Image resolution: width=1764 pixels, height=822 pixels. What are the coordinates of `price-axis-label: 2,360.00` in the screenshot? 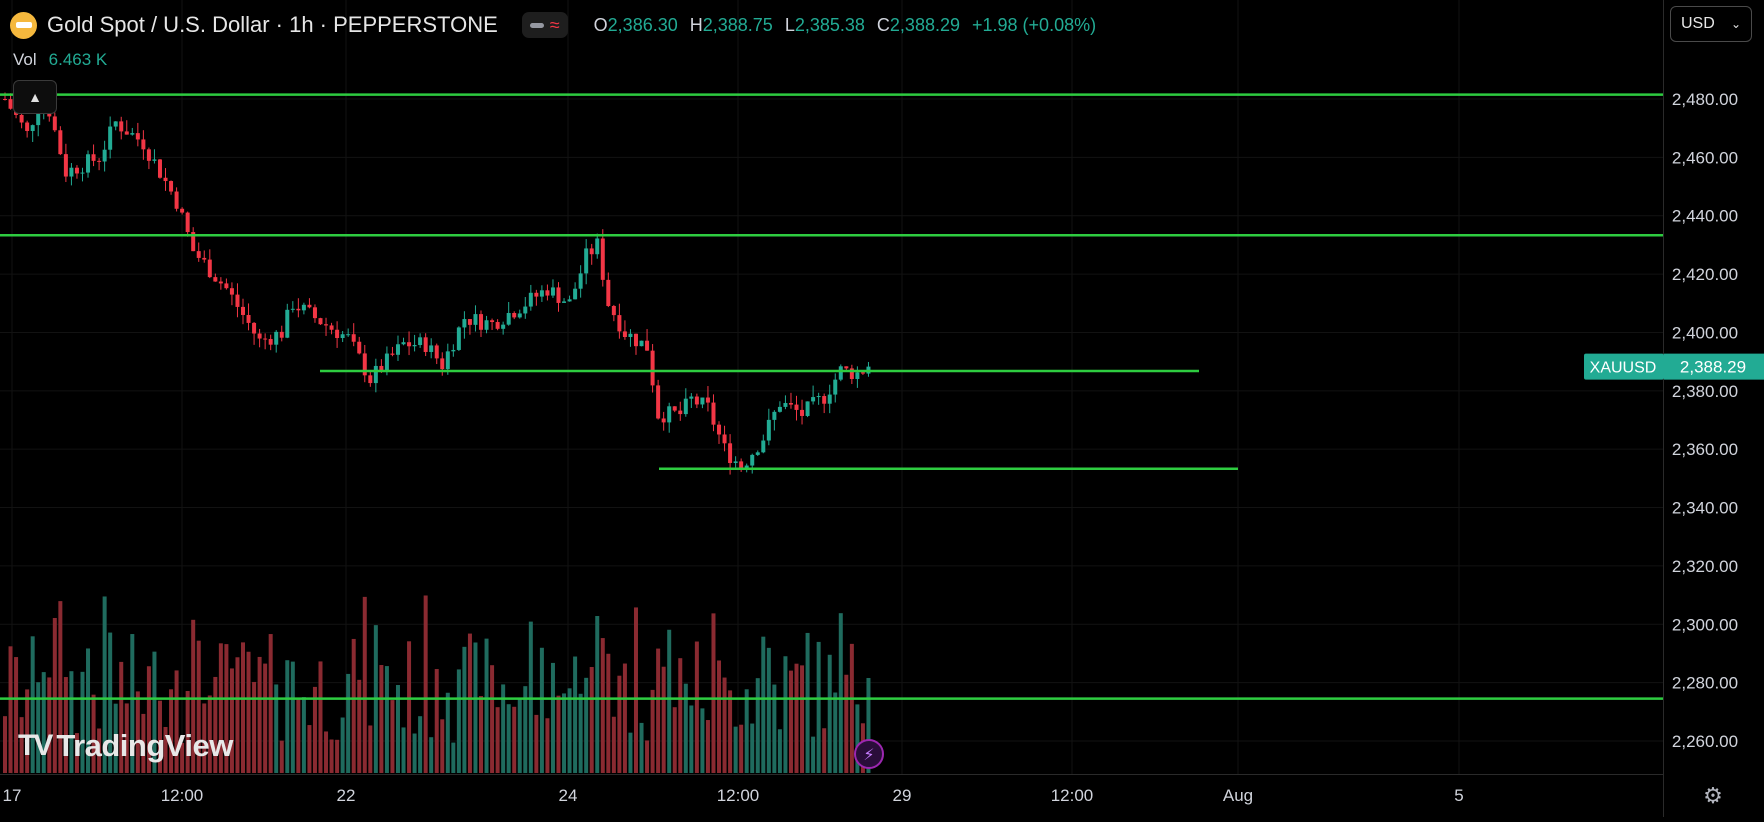 It's located at (1705, 449).